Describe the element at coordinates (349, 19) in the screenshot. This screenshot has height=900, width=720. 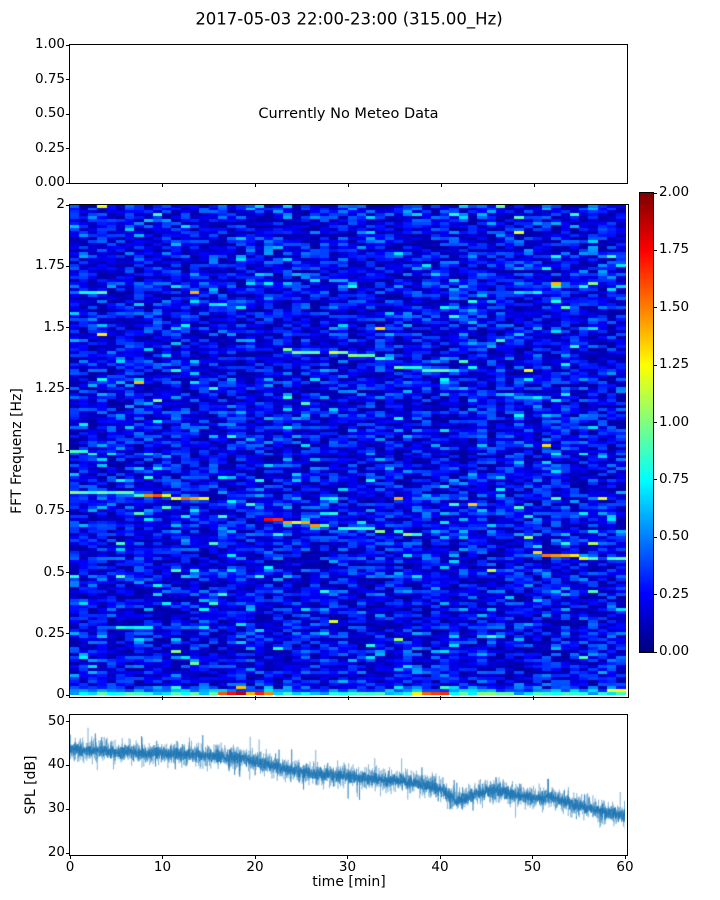
I see `figure-title: 2017-05-03 22:00-23:00 (315.00_Hz)` at that location.